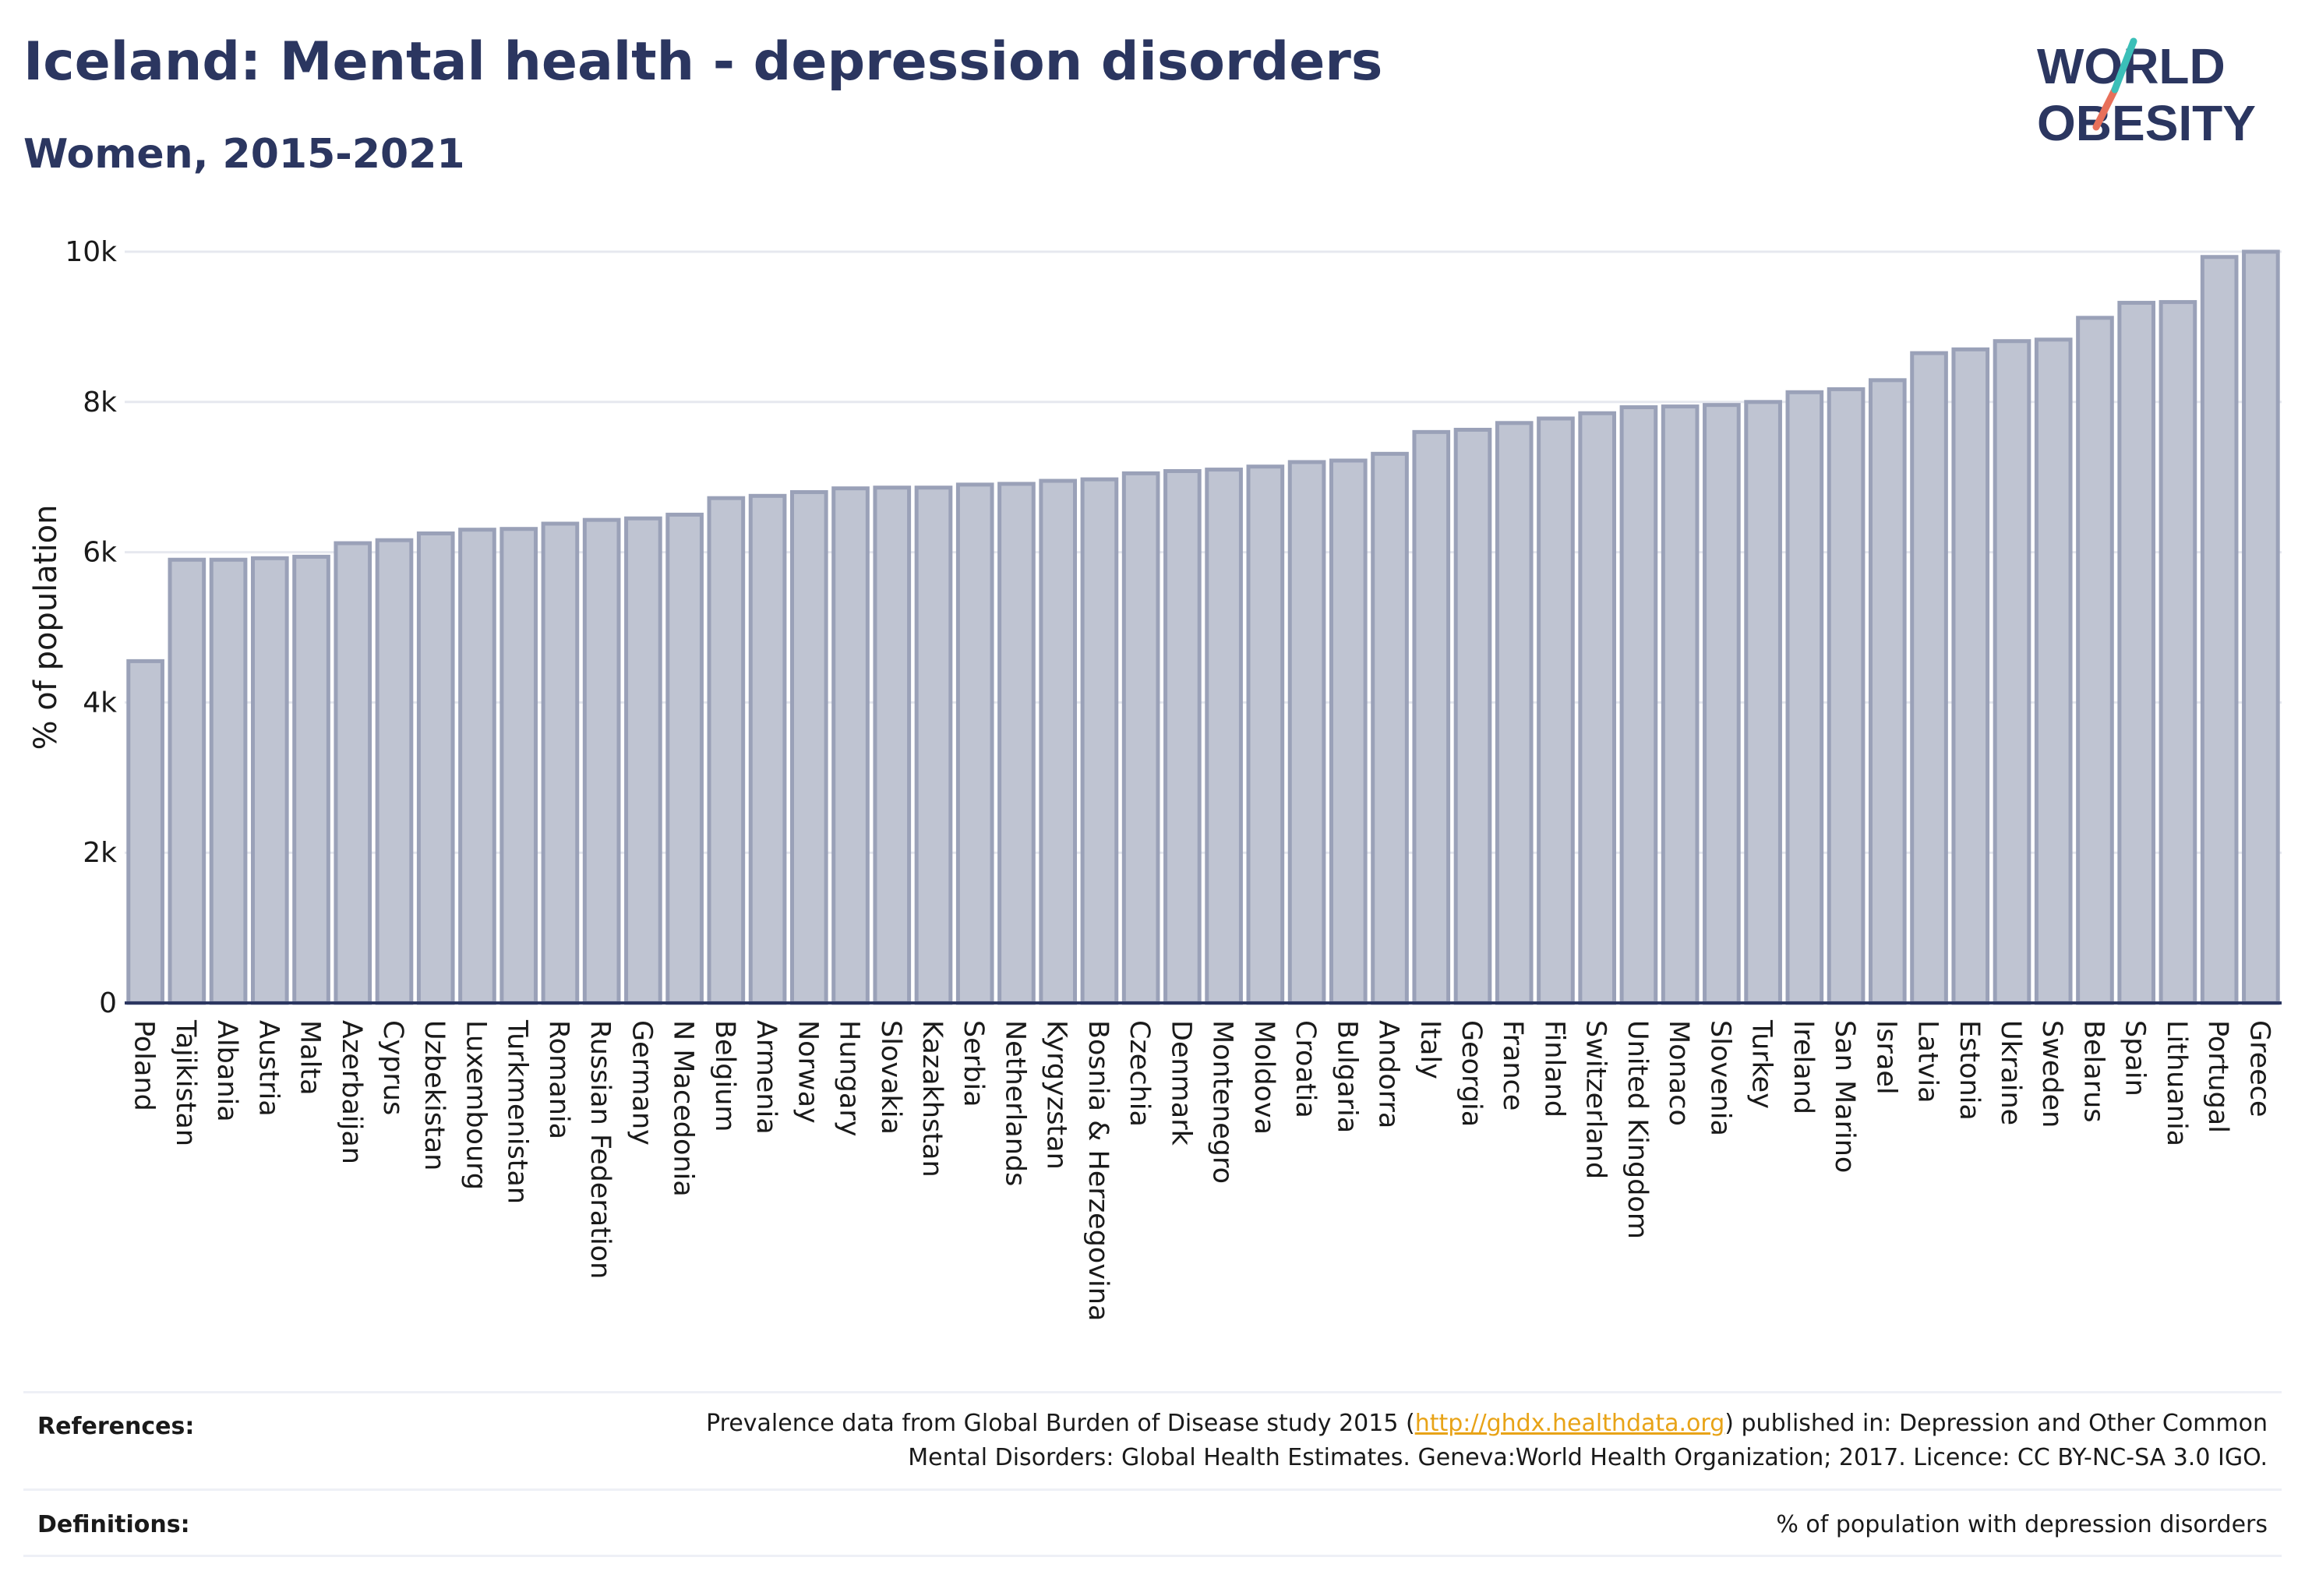 The image size is (2305, 1596). I want to click on x-tick-label: Sweden, so click(2051, 1074).